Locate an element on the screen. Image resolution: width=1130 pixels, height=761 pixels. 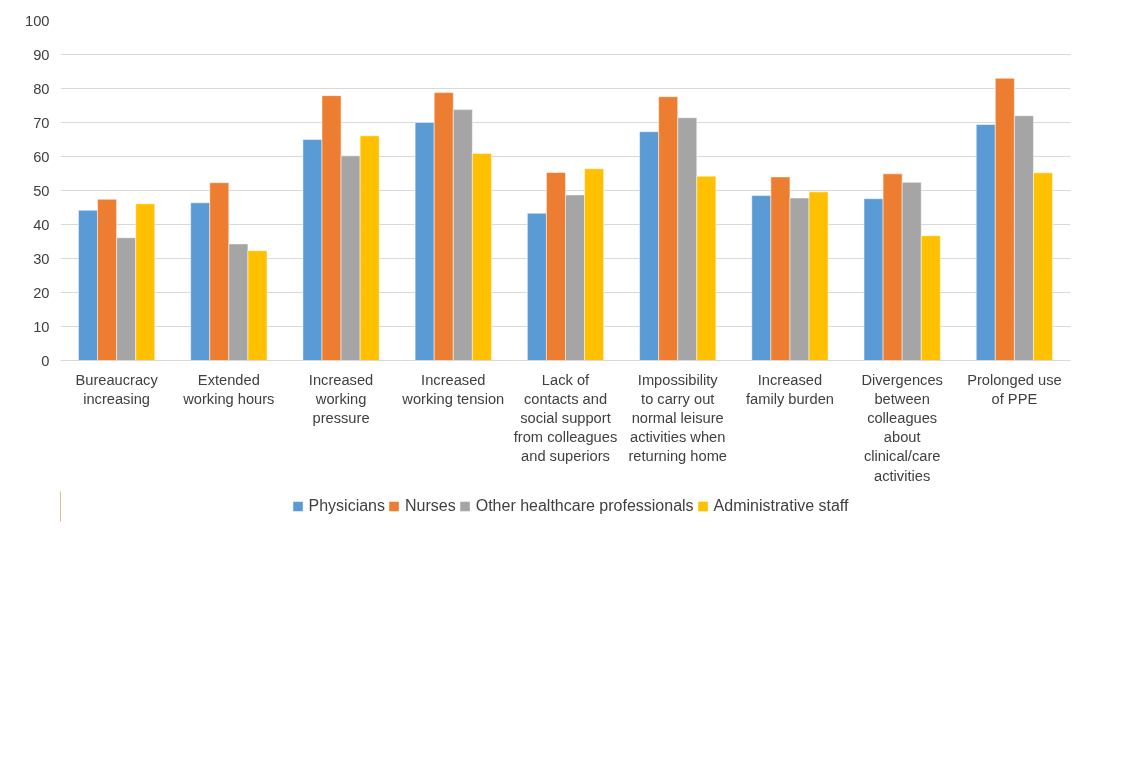
x-tick-label: Bureaucracy increasing is located at coordinates (117, 389).